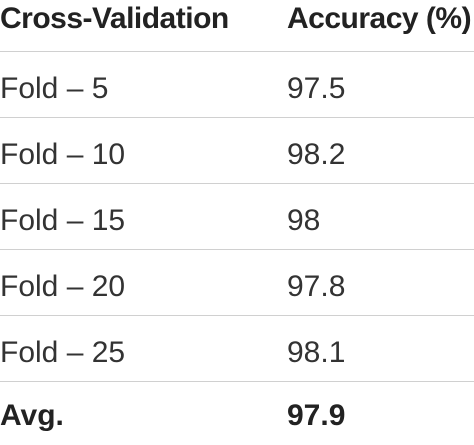  I want to click on accuracy-value: 98, so click(304, 220).